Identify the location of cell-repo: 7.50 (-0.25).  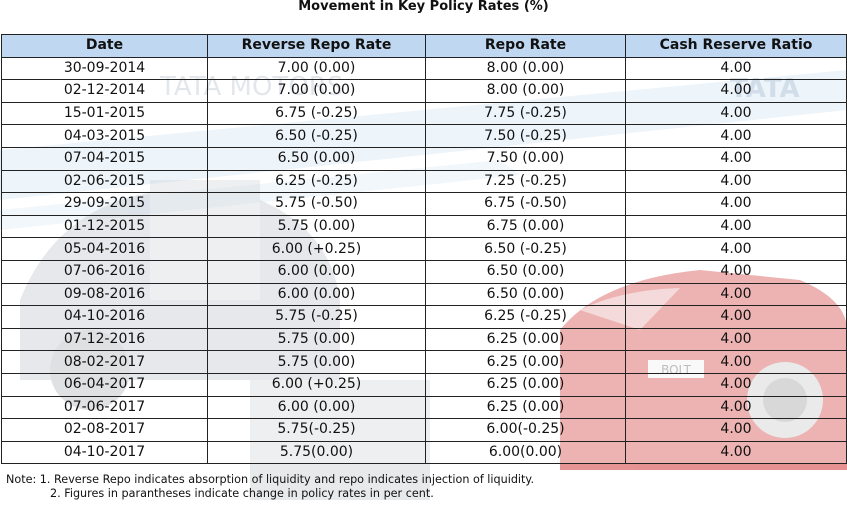
(525, 136).